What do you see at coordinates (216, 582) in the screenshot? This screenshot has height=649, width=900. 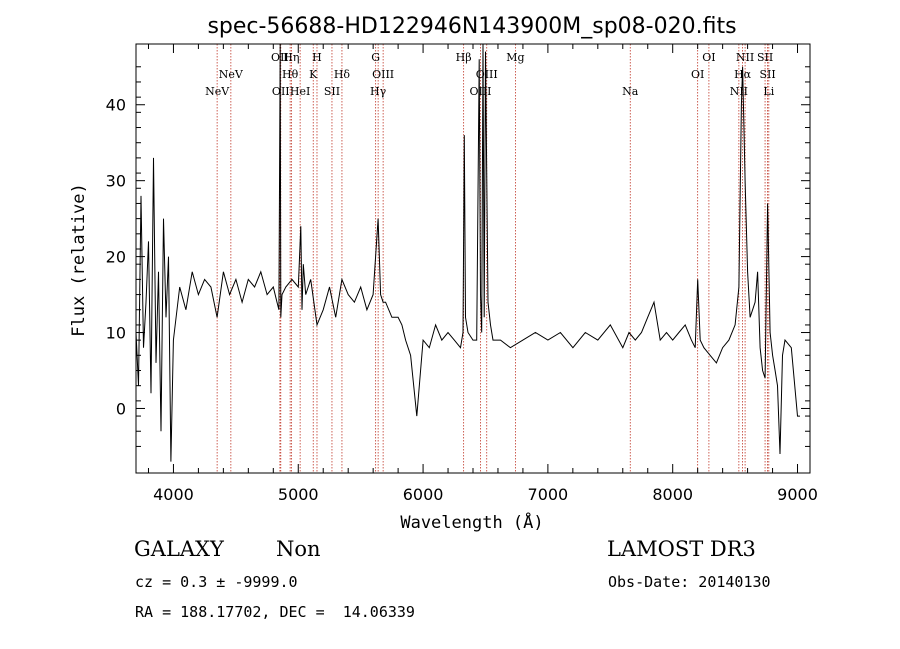 I see `redshift-text: cz = 0.3 ± -9999.0` at bounding box center [216, 582].